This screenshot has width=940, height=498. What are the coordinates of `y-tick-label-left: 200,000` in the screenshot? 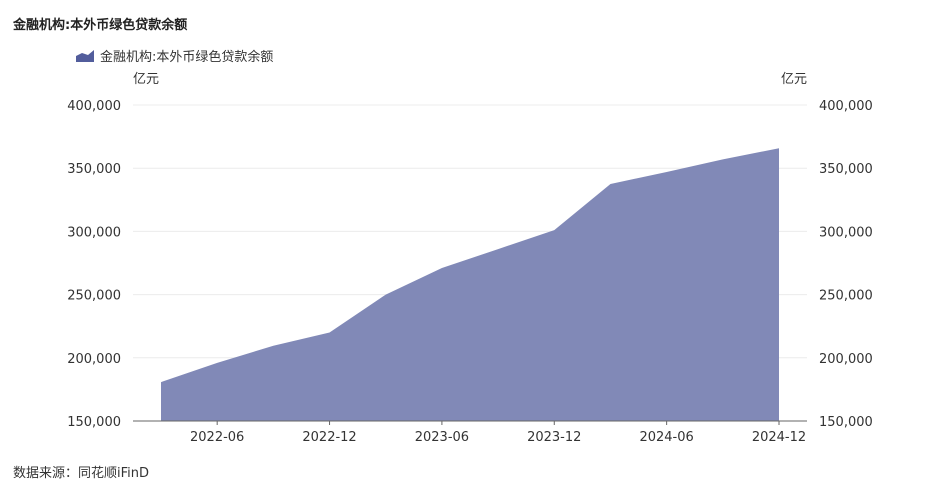 It's located at (94, 359).